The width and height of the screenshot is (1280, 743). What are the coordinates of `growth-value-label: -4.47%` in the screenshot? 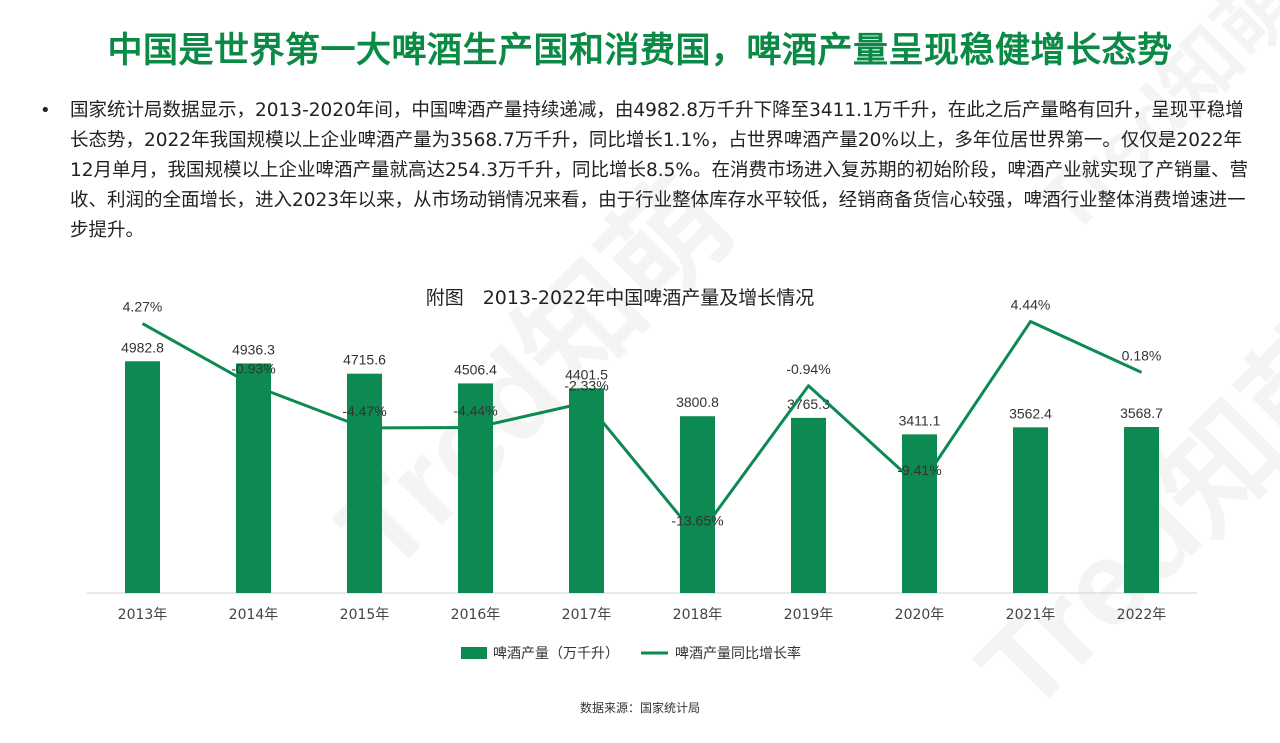 It's located at (364, 411).